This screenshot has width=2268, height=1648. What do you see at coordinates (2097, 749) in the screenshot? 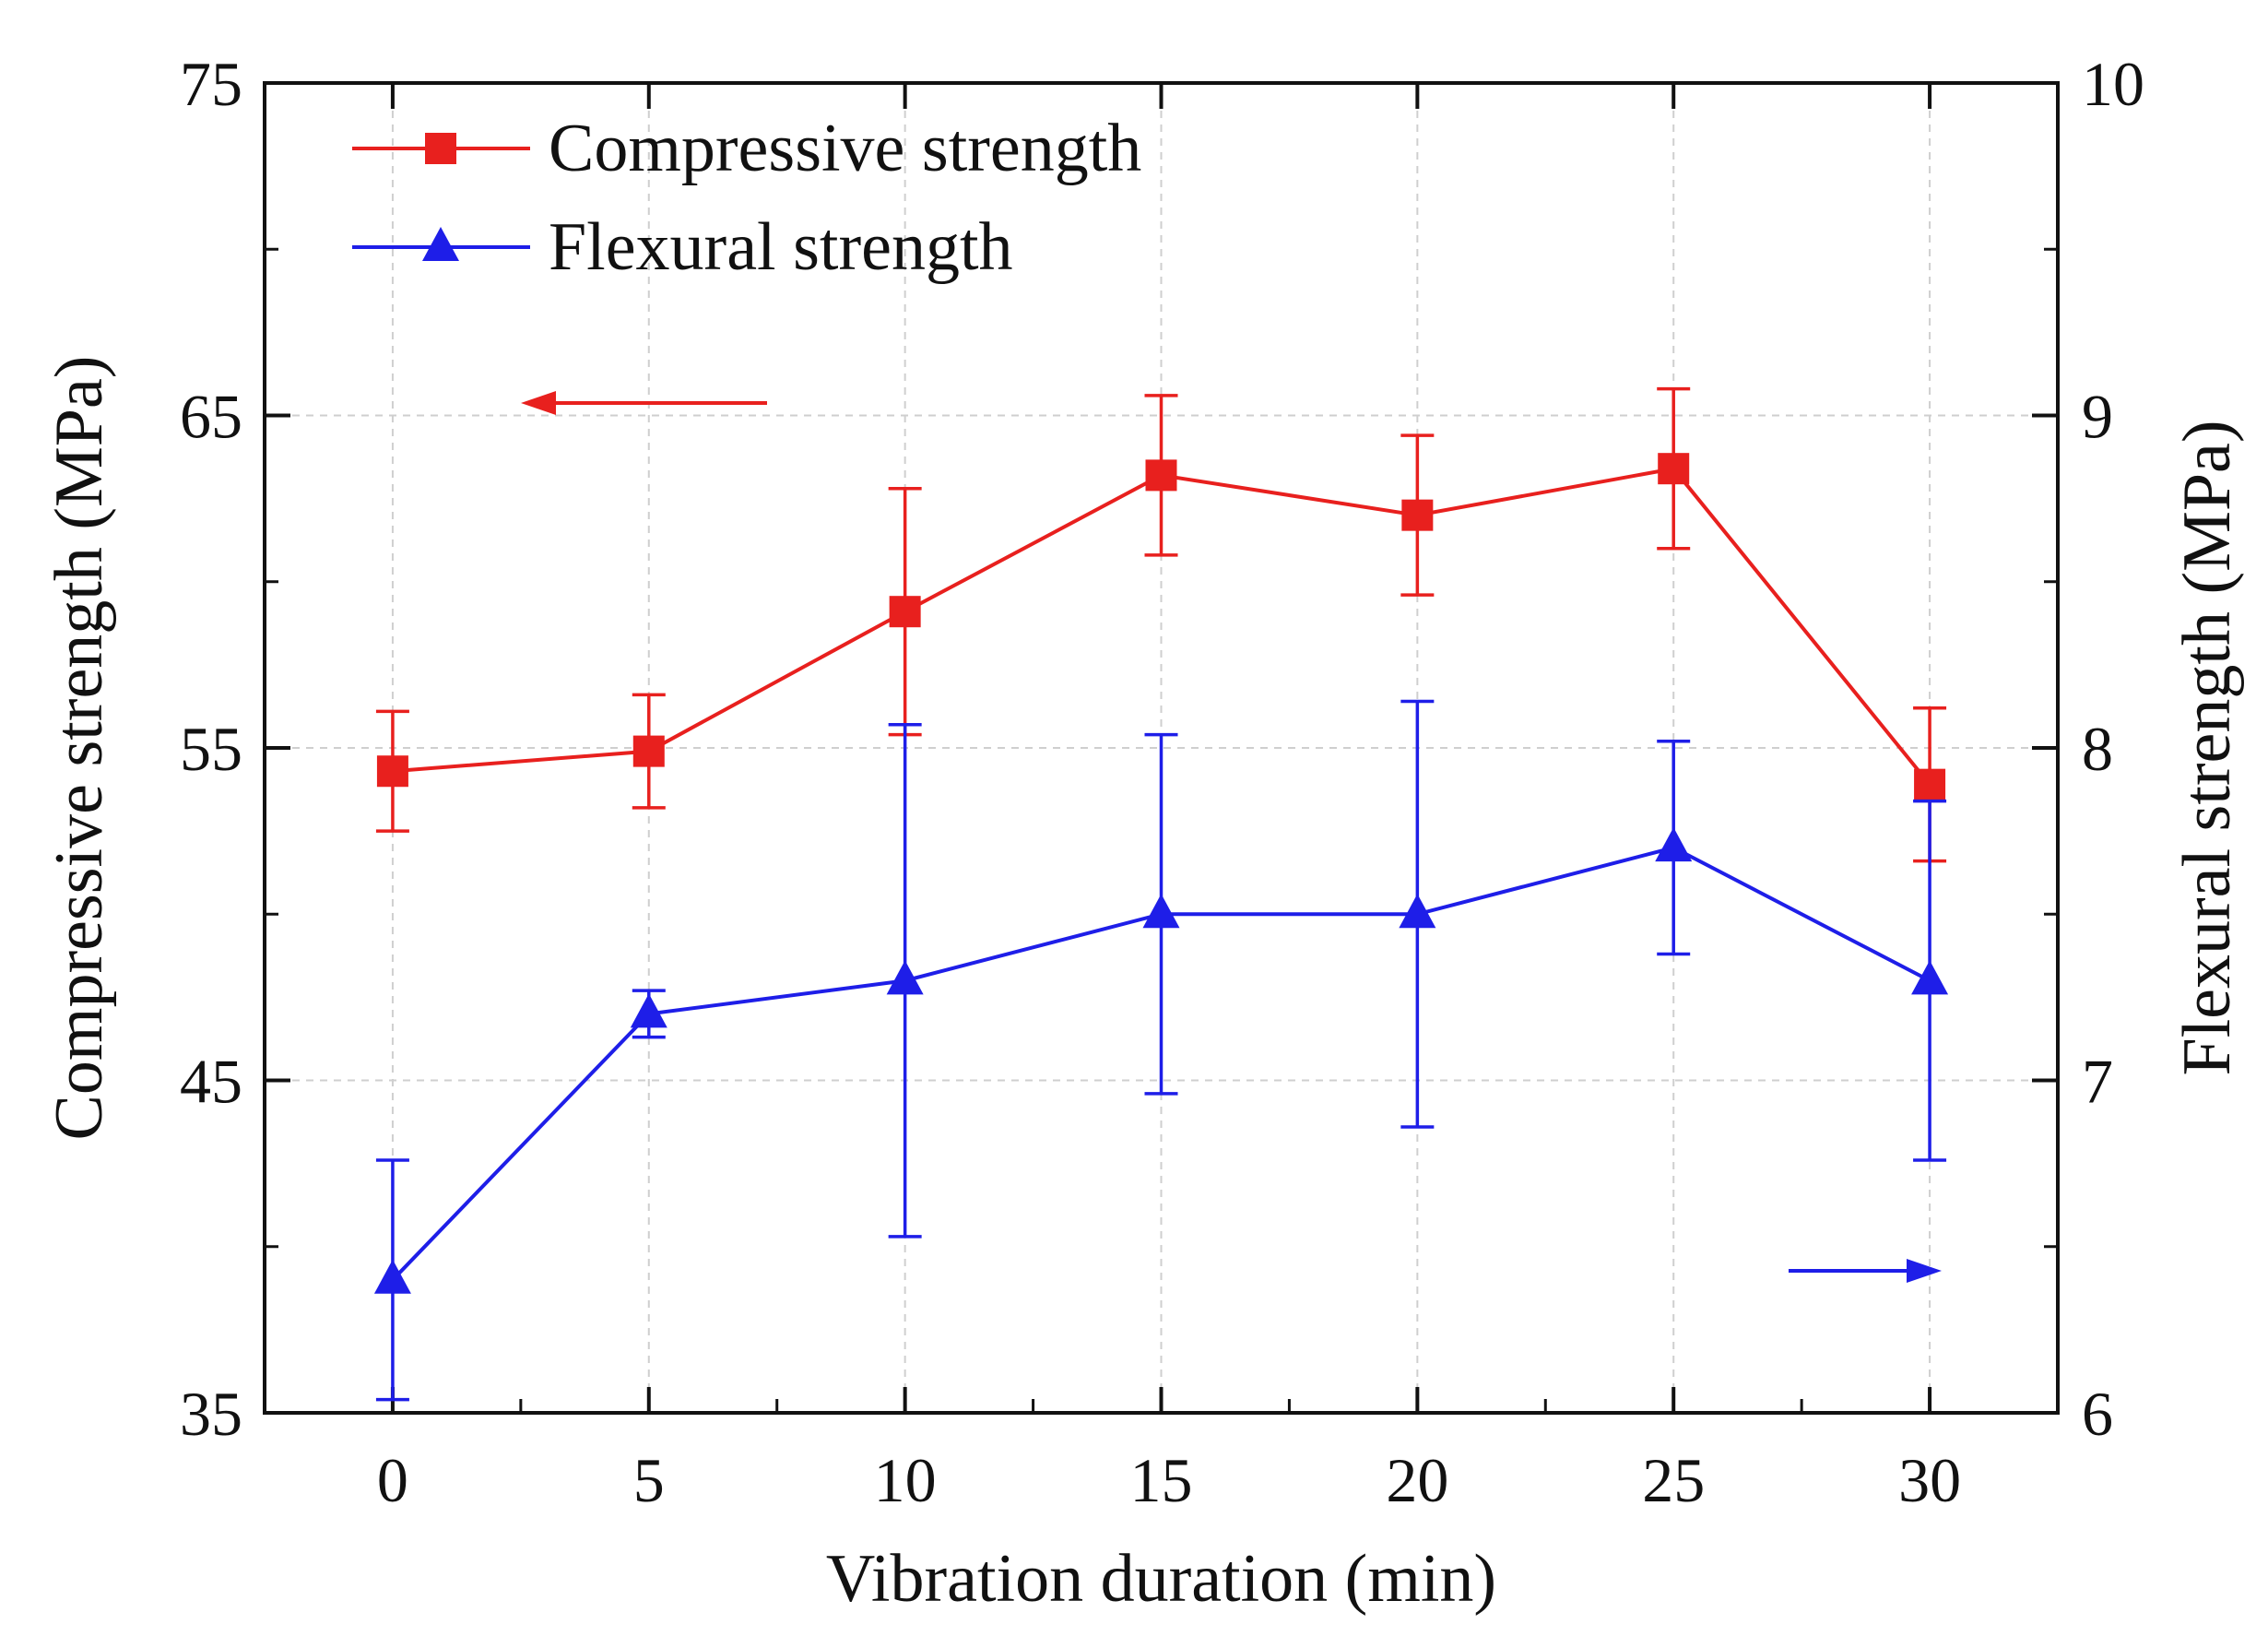
I see `y2-tick-label: 8` at bounding box center [2097, 749].